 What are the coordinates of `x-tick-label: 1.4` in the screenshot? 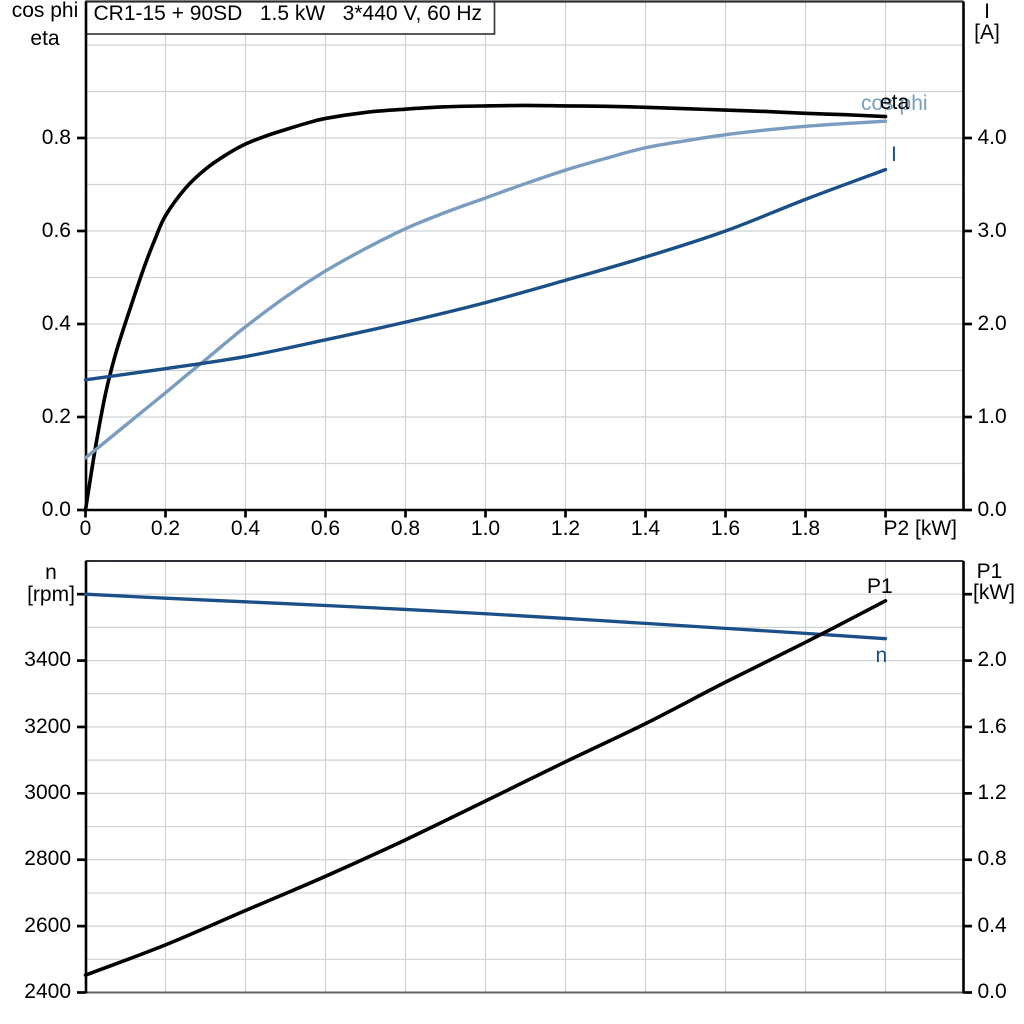 It's located at (645, 528).